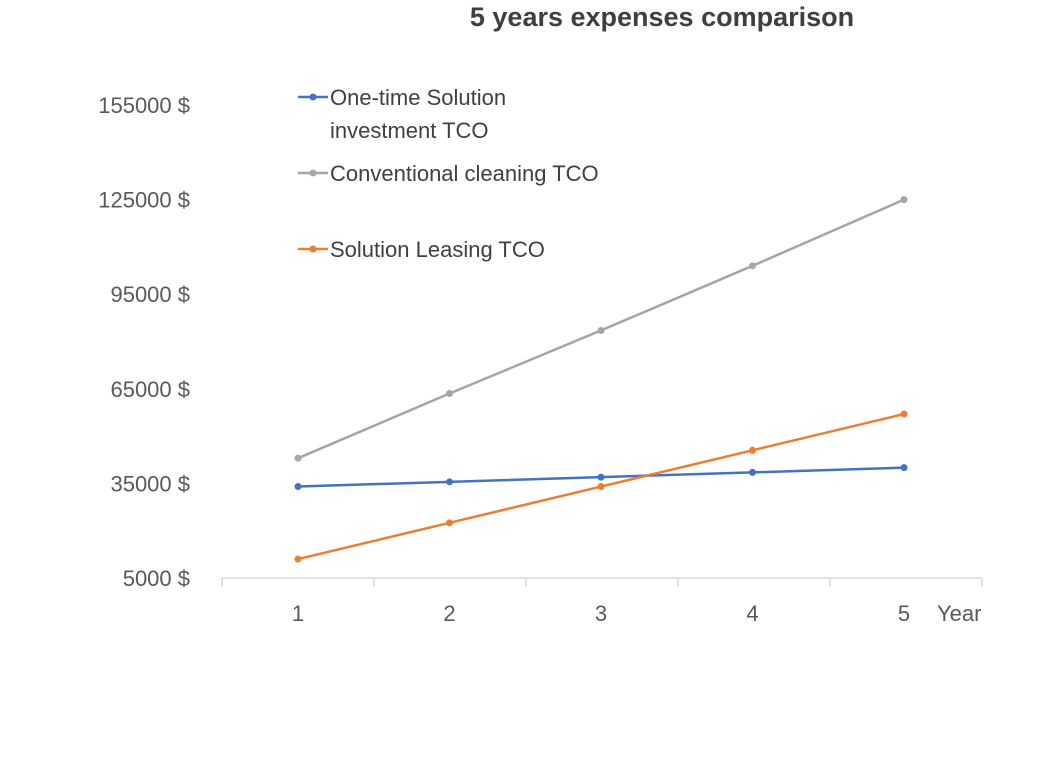 This screenshot has height=780, width=1038. I want to click on legend-label: Solution Leasing TCO, so click(437, 249).